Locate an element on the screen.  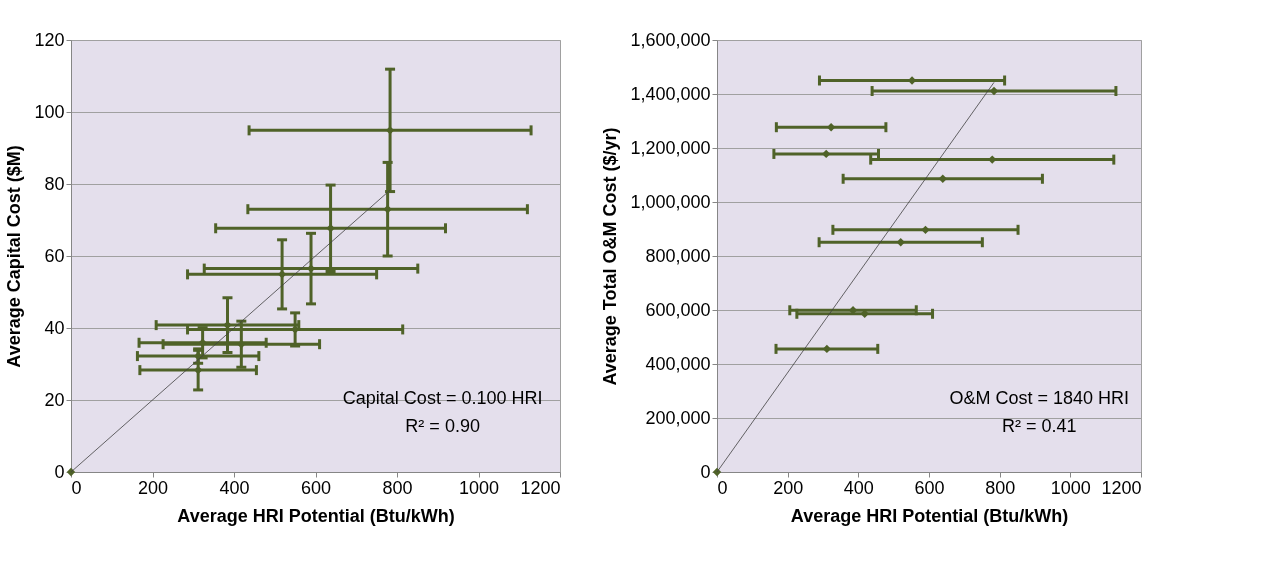
y-tick-label: 200,000 is located at coordinates (678, 417).